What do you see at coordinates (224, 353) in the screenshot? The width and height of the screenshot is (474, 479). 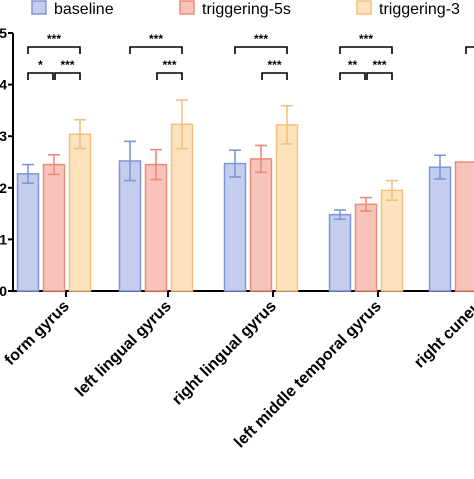 I see `x-category-label: right lingual gyrus` at bounding box center [224, 353].